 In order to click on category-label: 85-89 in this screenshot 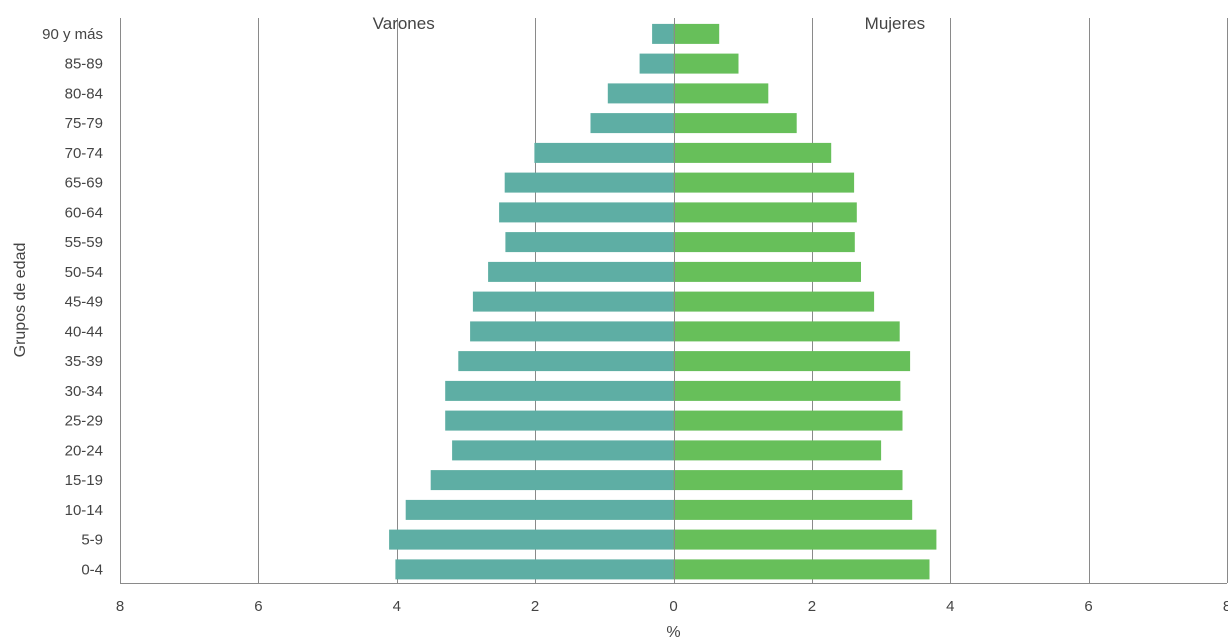, I will do `click(84, 64)`.